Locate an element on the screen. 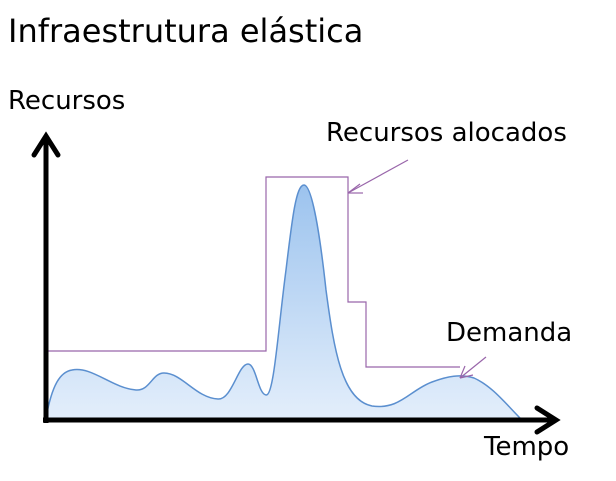 Image resolution: width=616 pixels, height=481 pixels. x-axis-arrowhead-icon is located at coordinates (547, 420).